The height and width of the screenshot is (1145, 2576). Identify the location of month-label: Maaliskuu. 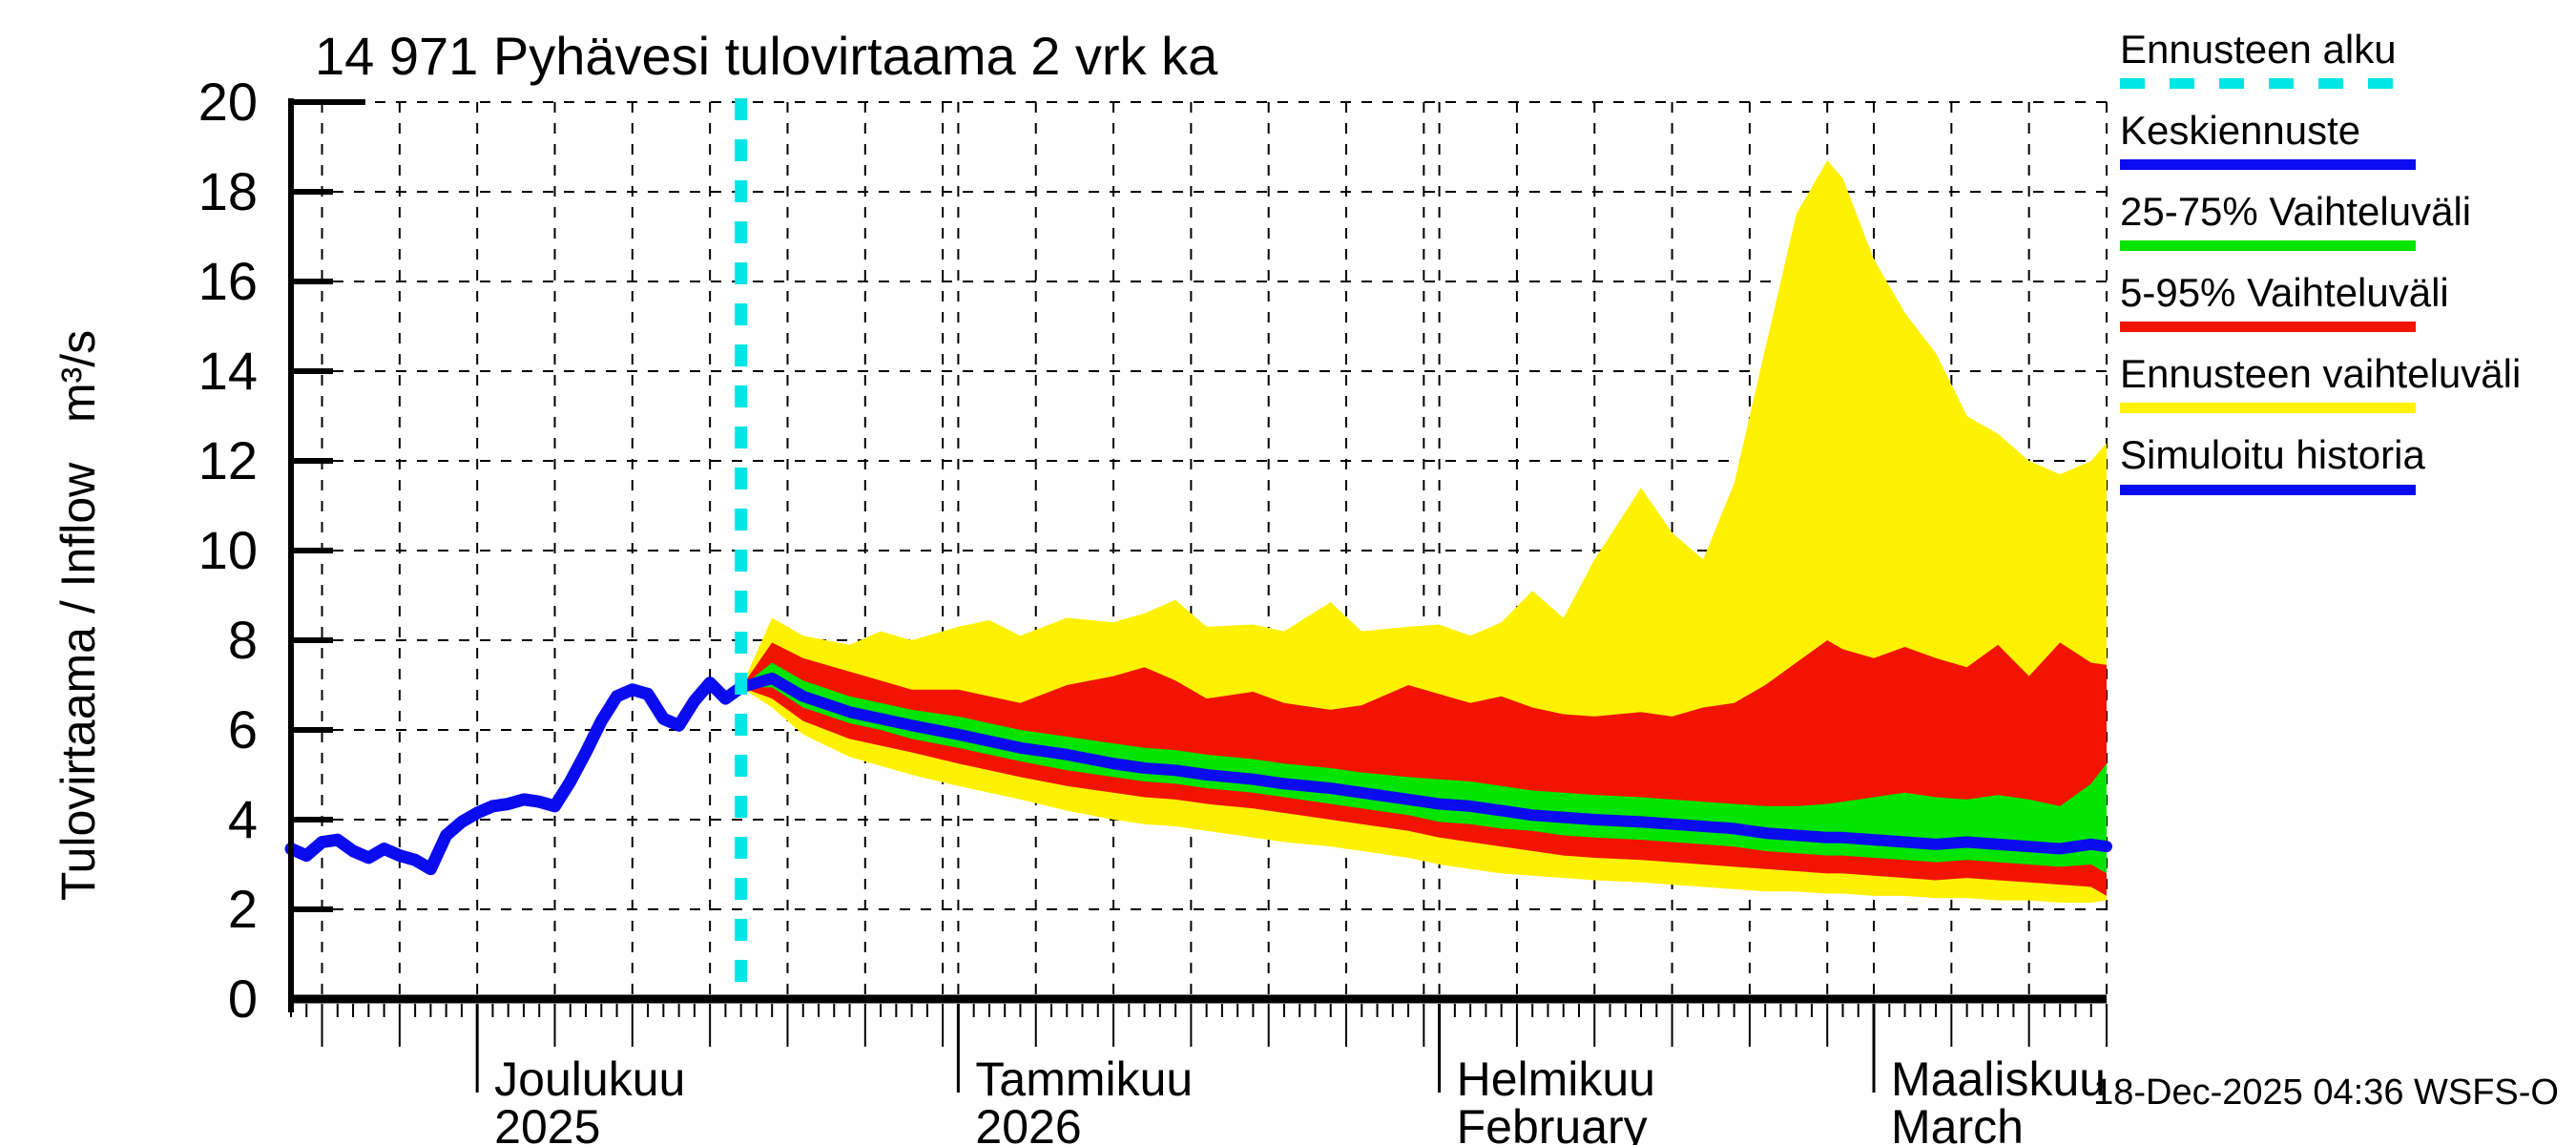
(1998, 1079).